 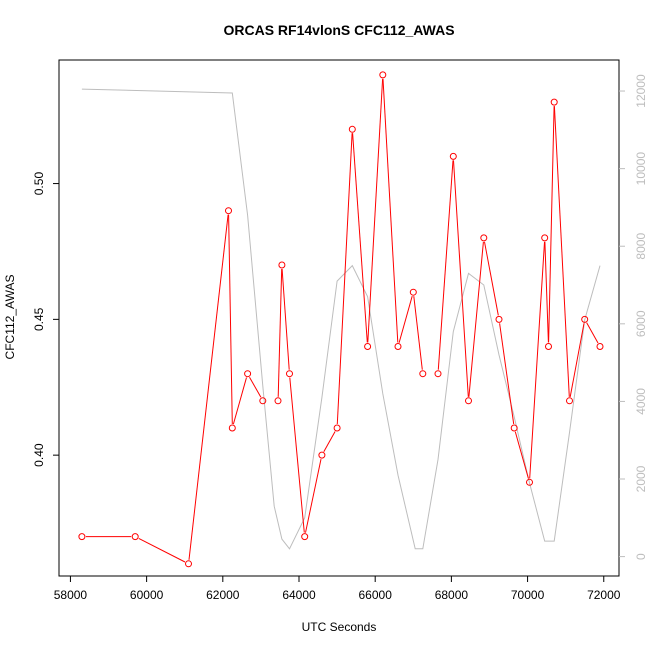 What do you see at coordinates (641, 401) in the screenshot?
I see `y2-tick-label: 4000` at bounding box center [641, 401].